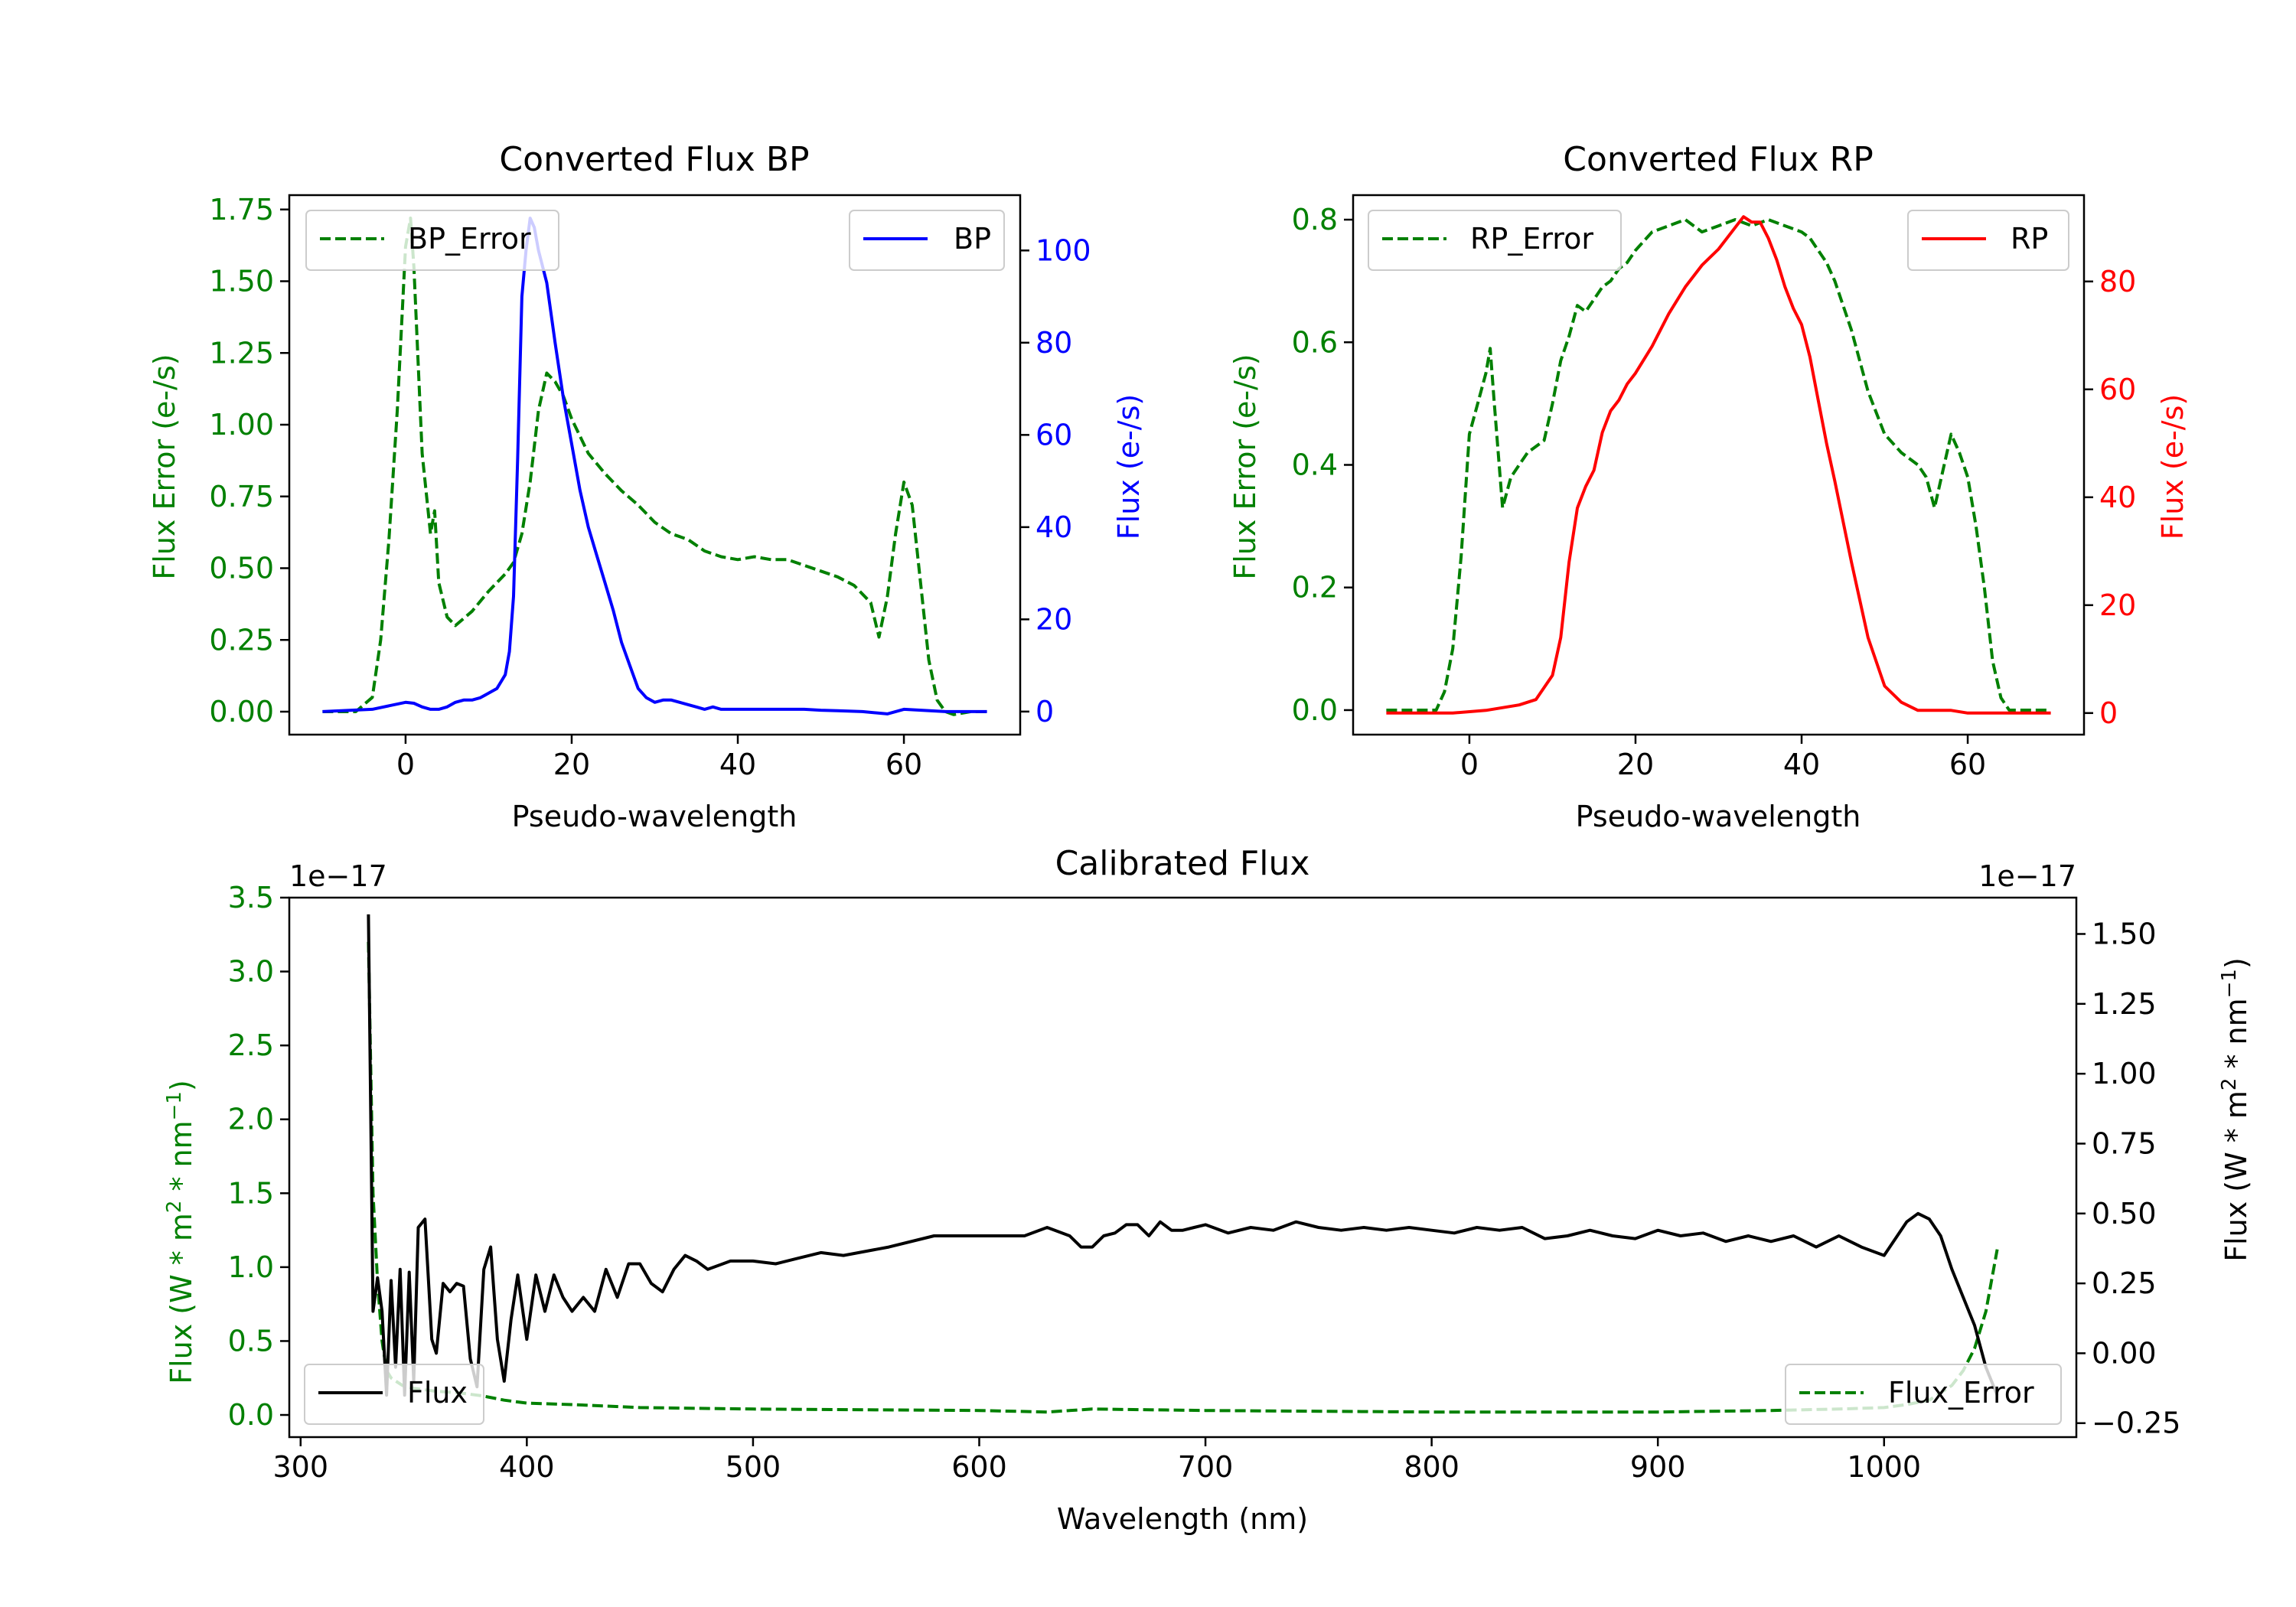 The height and width of the screenshot is (1607, 2296). What do you see at coordinates (1469, 764) in the screenshot?
I see `rp-xtick-label: 0` at bounding box center [1469, 764].